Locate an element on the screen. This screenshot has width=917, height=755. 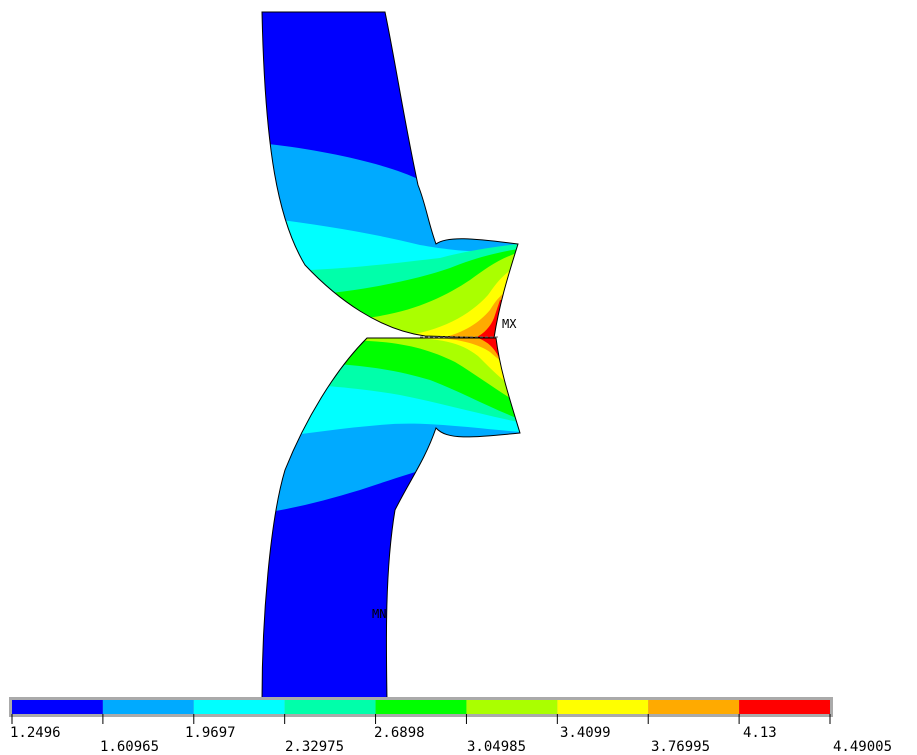
legend-value-8: 3.76995 is located at coordinates (680, 747).